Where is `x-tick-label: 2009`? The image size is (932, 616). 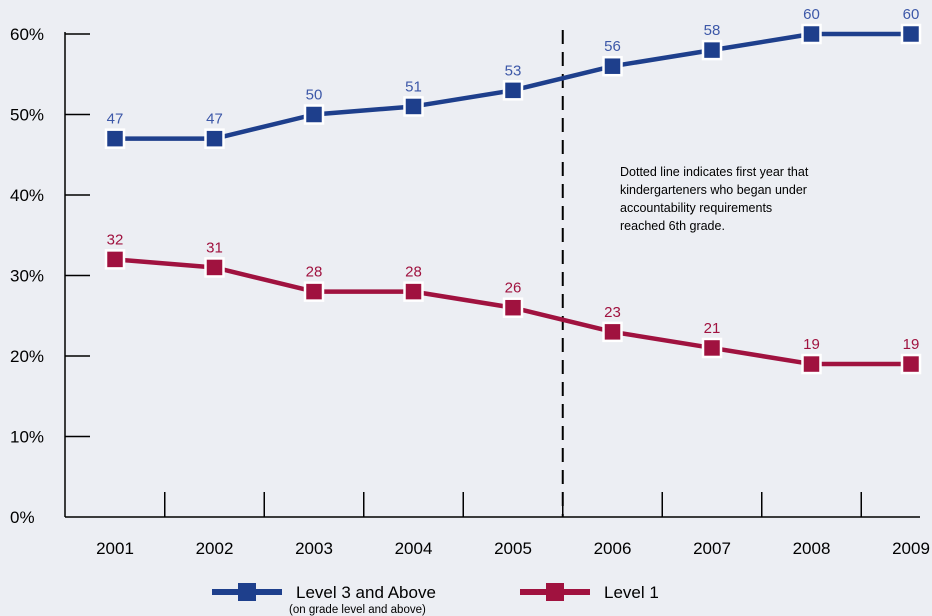 x-tick-label: 2009 is located at coordinates (911, 548).